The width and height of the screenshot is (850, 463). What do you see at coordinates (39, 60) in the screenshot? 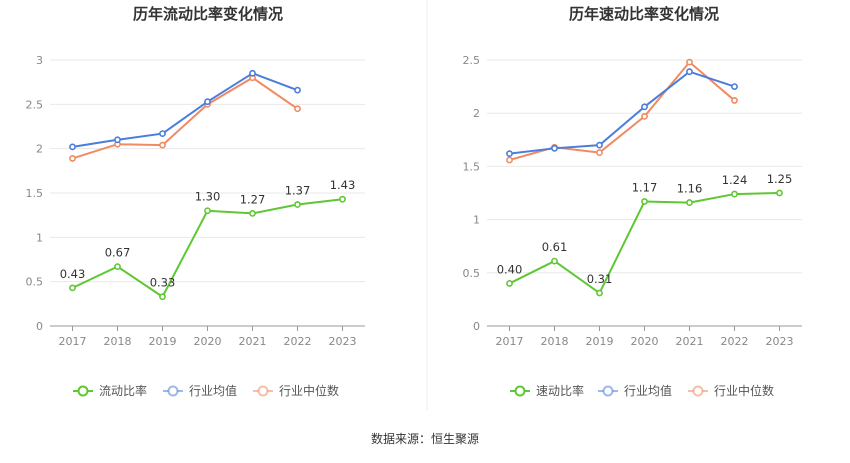
I see `y-tick-label: 3` at bounding box center [39, 60].